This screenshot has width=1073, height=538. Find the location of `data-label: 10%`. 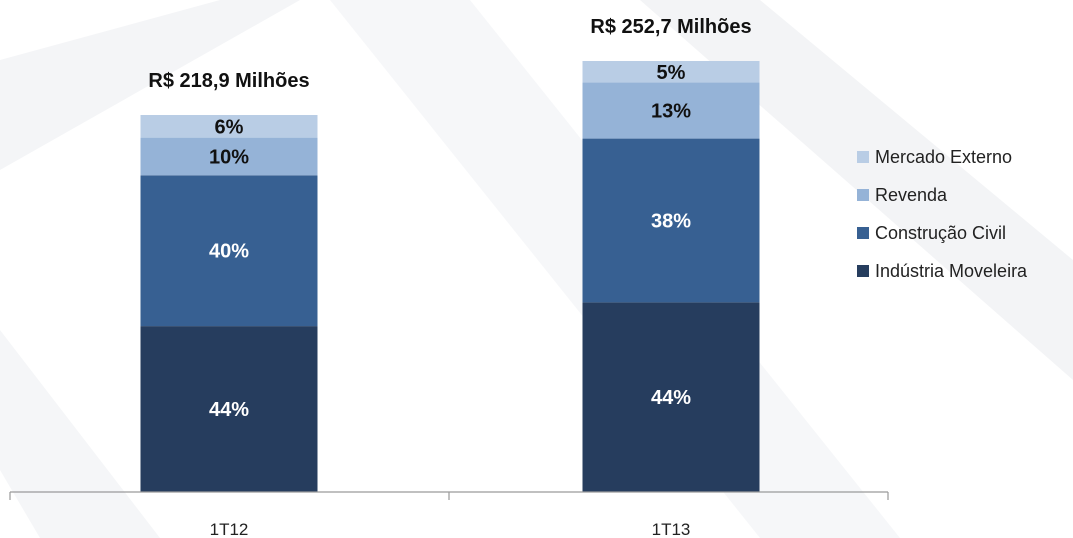

data-label: 10% is located at coordinates (229, 157).